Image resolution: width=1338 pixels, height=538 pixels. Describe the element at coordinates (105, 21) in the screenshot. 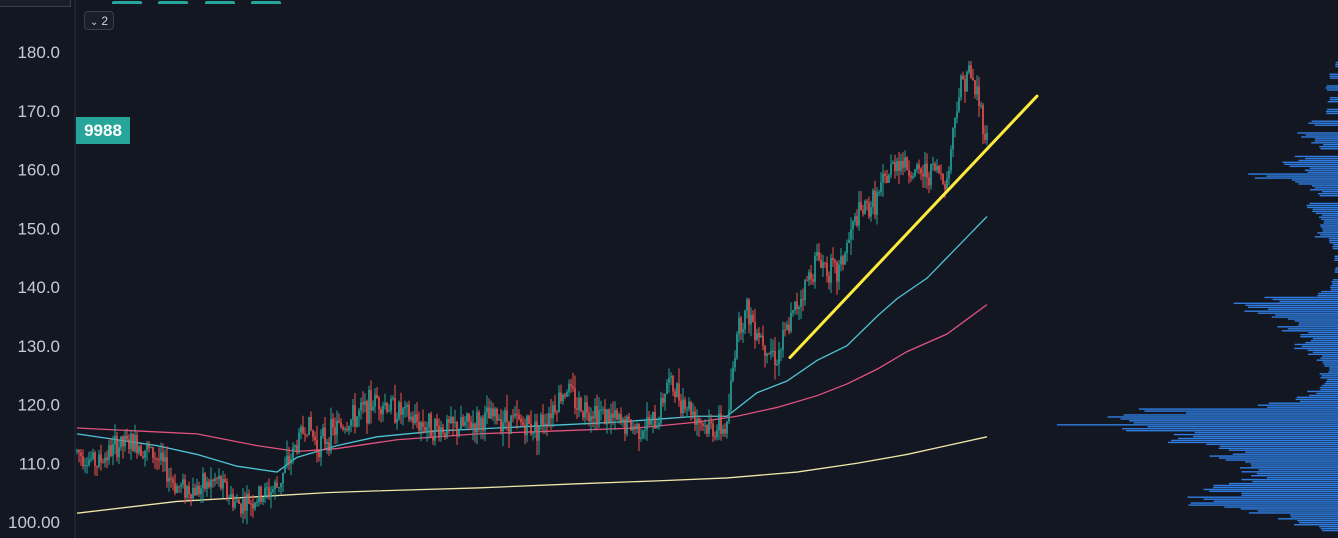

I see `indicator-count: 2` at that location.